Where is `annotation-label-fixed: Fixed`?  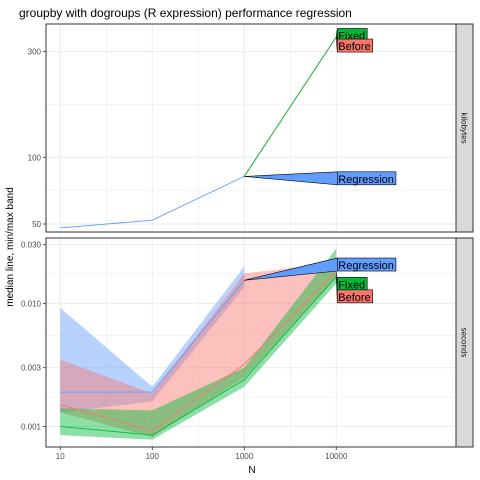 annotation-label-fixed: Fixed is located at coordinates (351, 285).